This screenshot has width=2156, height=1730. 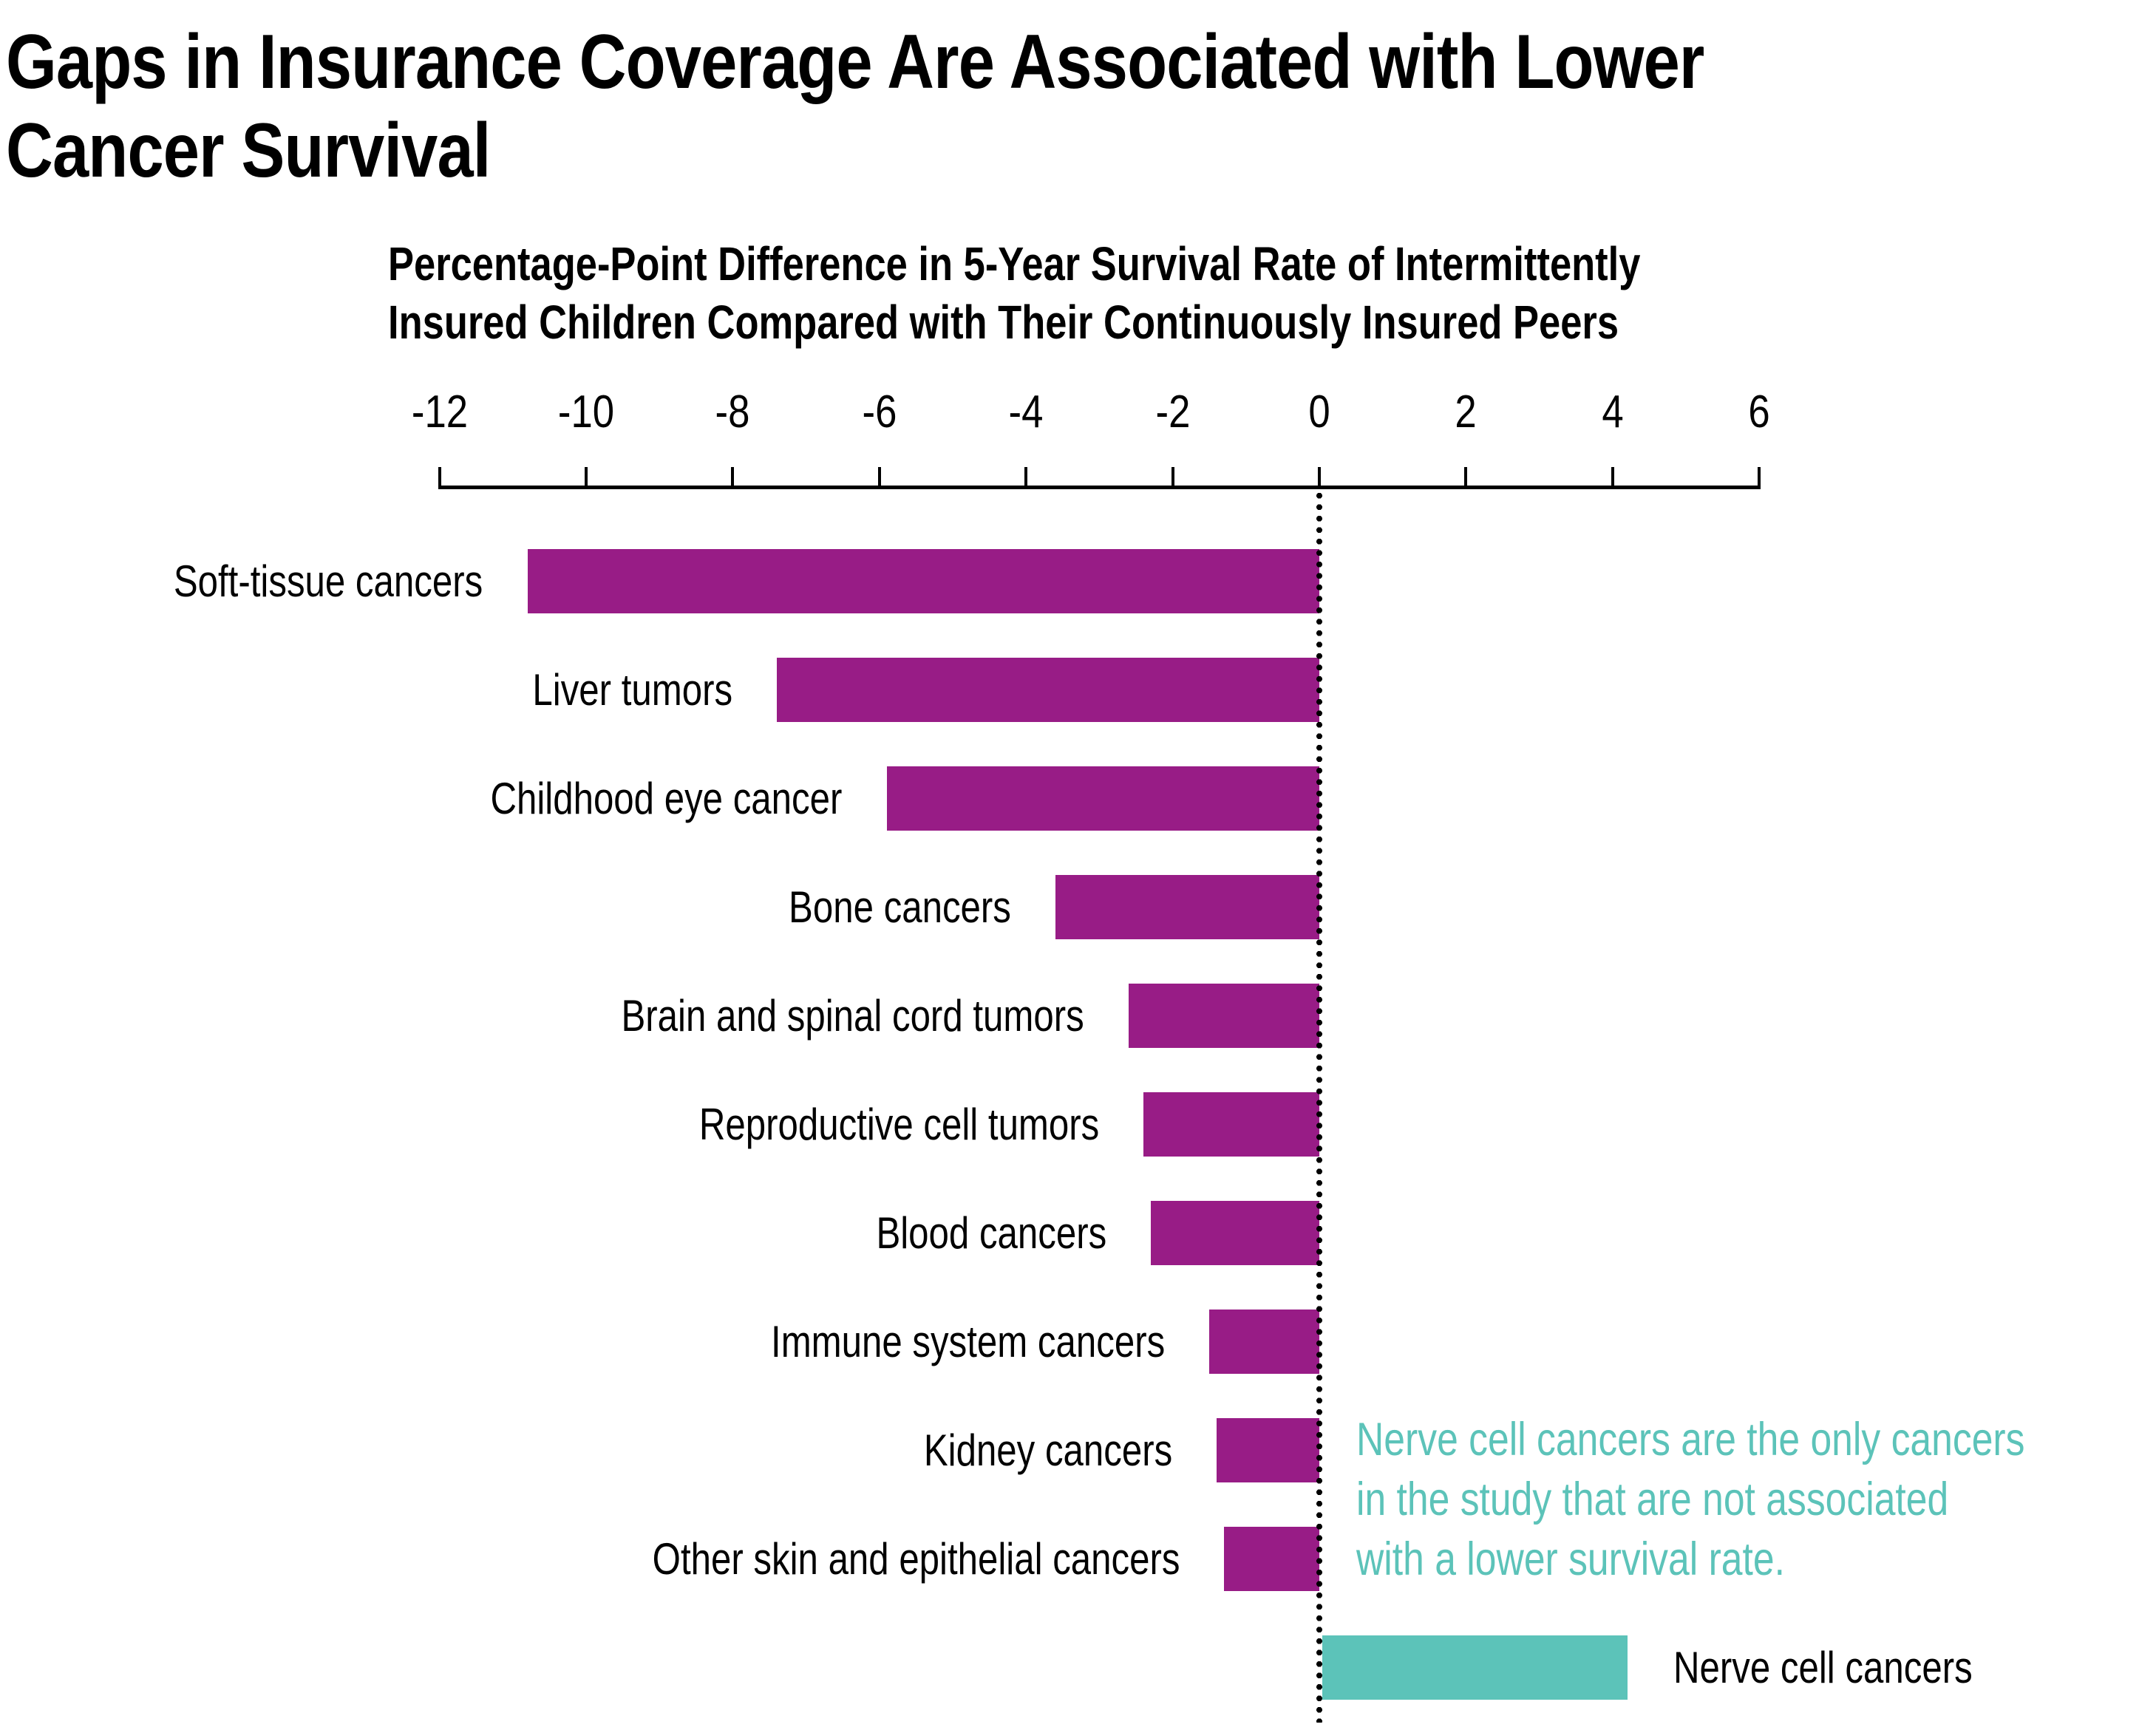 What do you see at coordinates (1048, 1450) in the screenshot?
I see `category-label-kidney-cancers: Kidney cancers` at bounding box center [1048, 1450].